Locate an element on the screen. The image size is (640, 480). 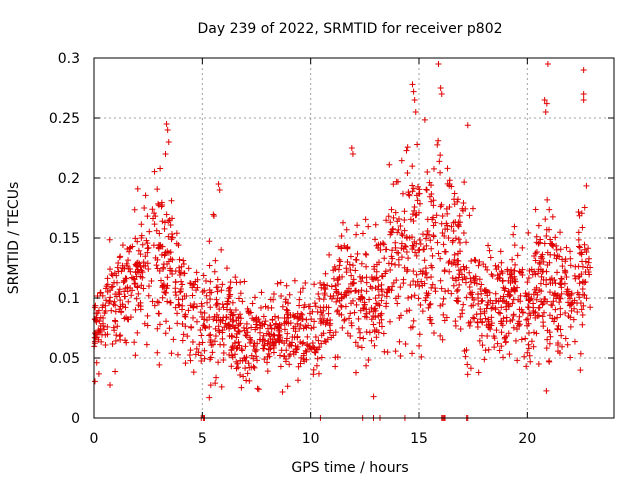
x-tick-label: 5 is located at coordinates (202, 439).